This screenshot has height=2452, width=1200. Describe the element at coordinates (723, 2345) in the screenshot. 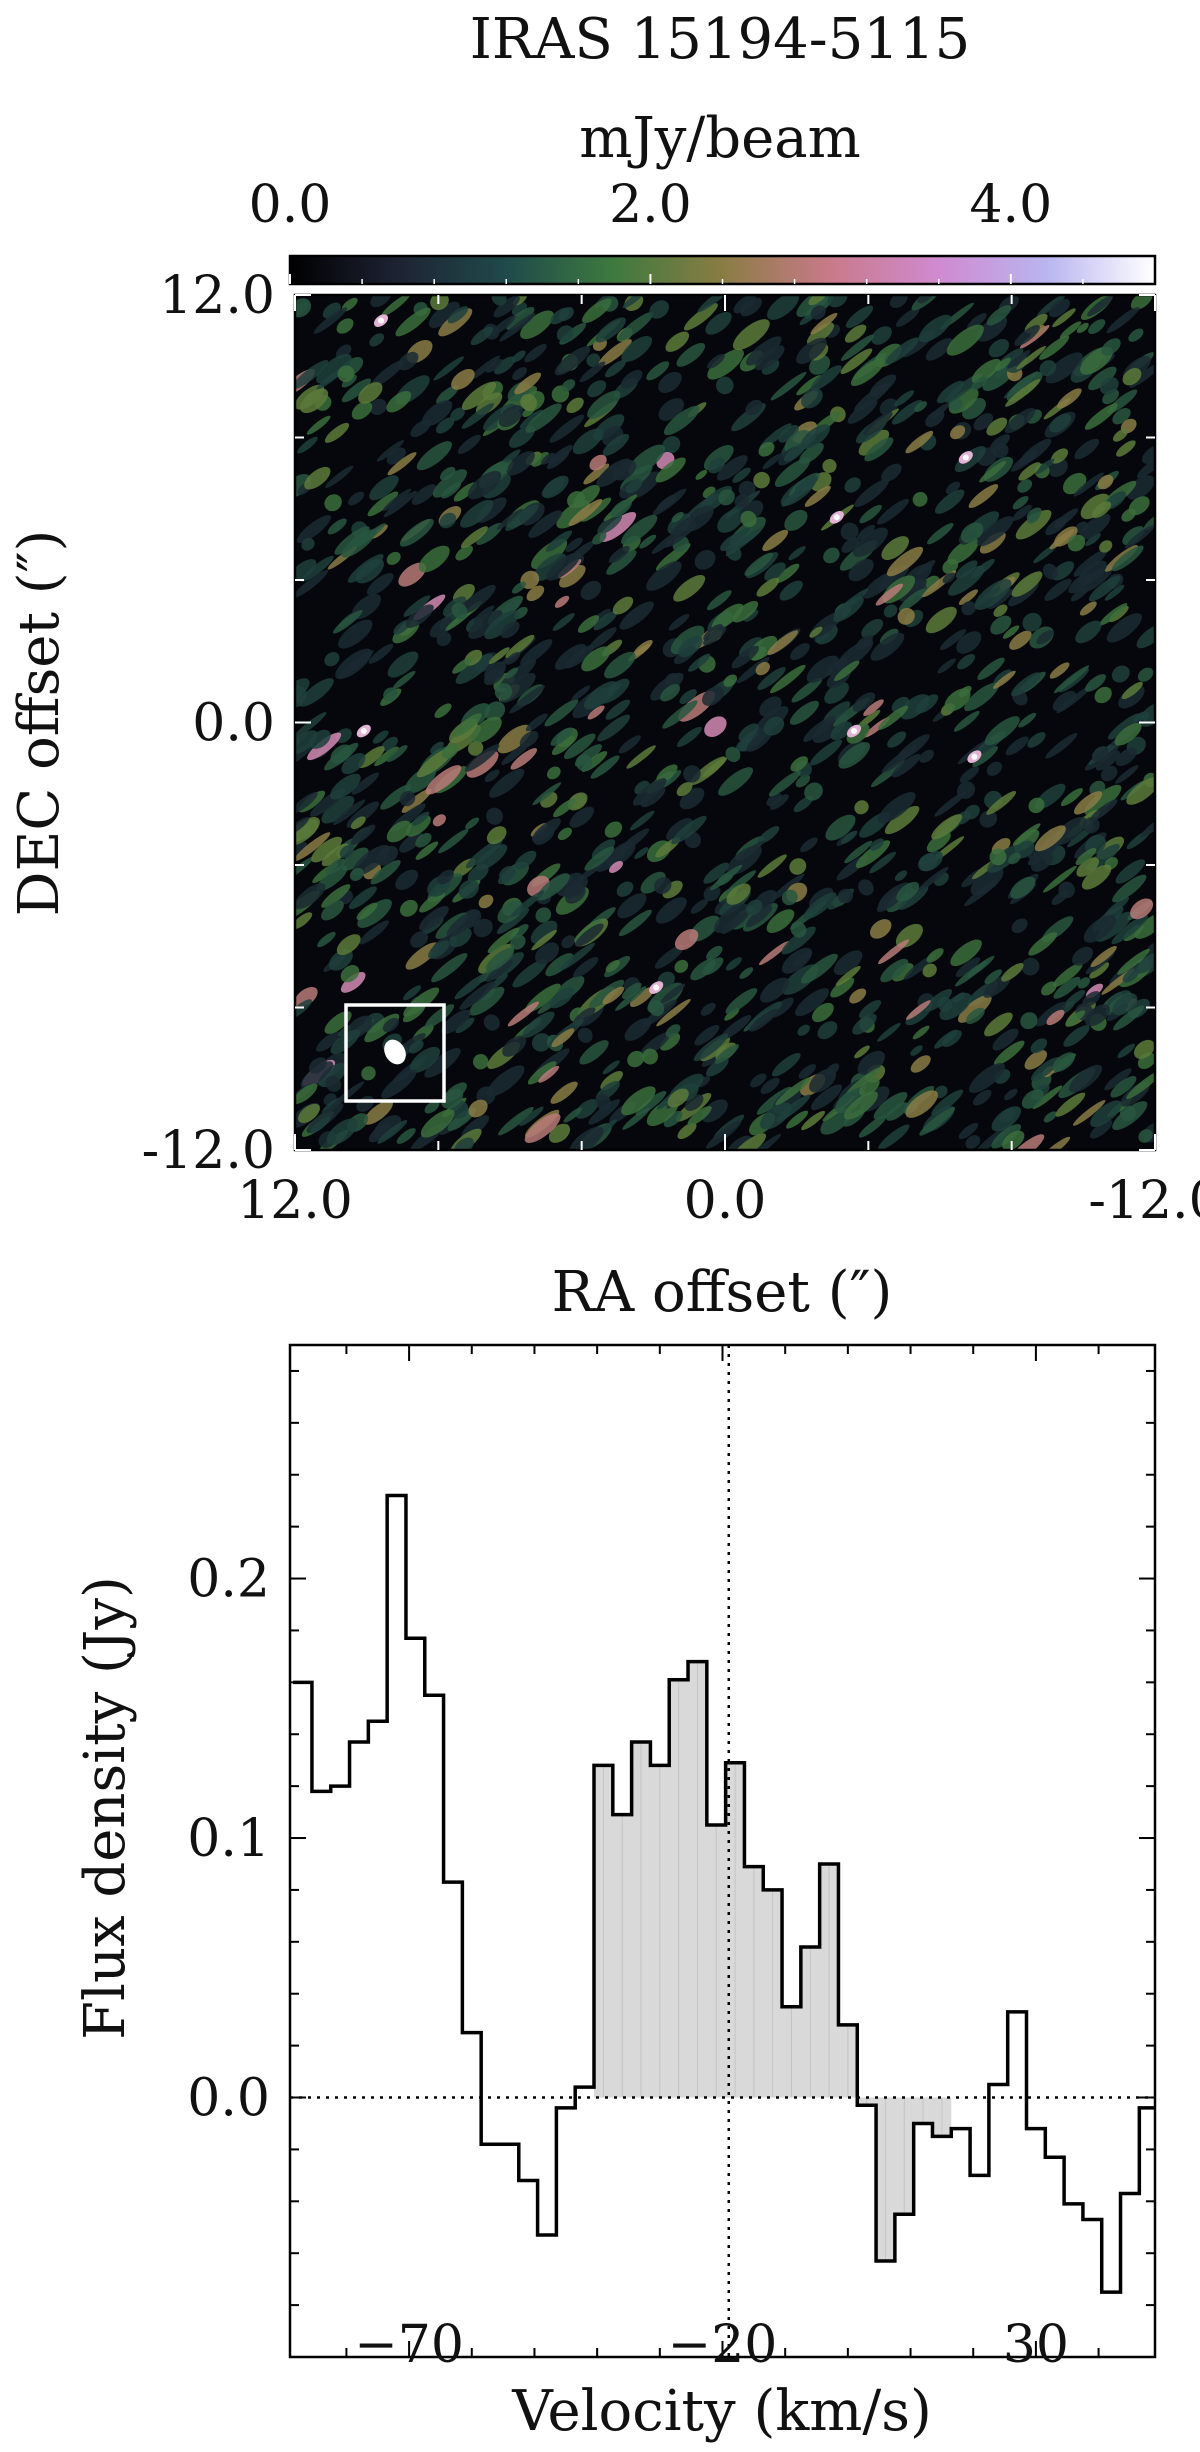

I see `spec-x-tick-label-1: −20` at that location.